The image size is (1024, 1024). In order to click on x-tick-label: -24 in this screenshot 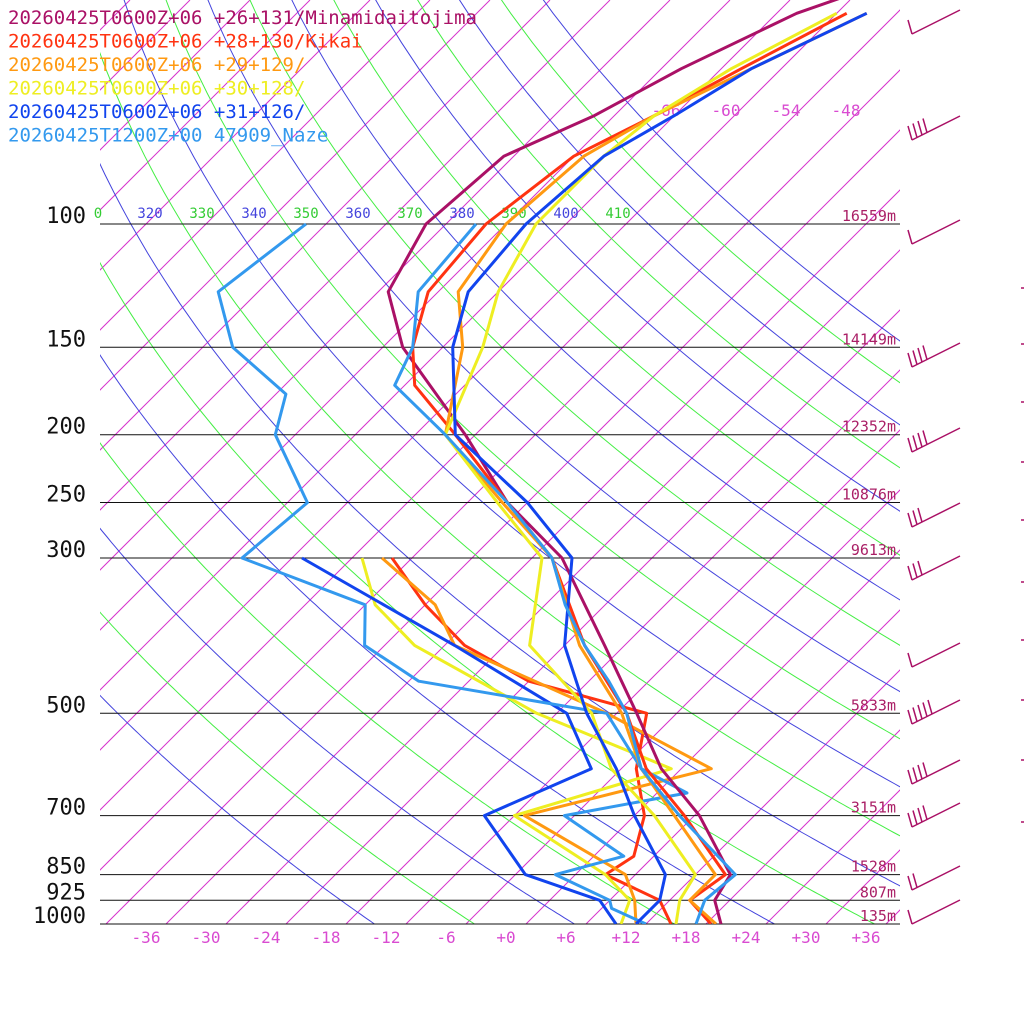, I will do `click(266, 937)`.